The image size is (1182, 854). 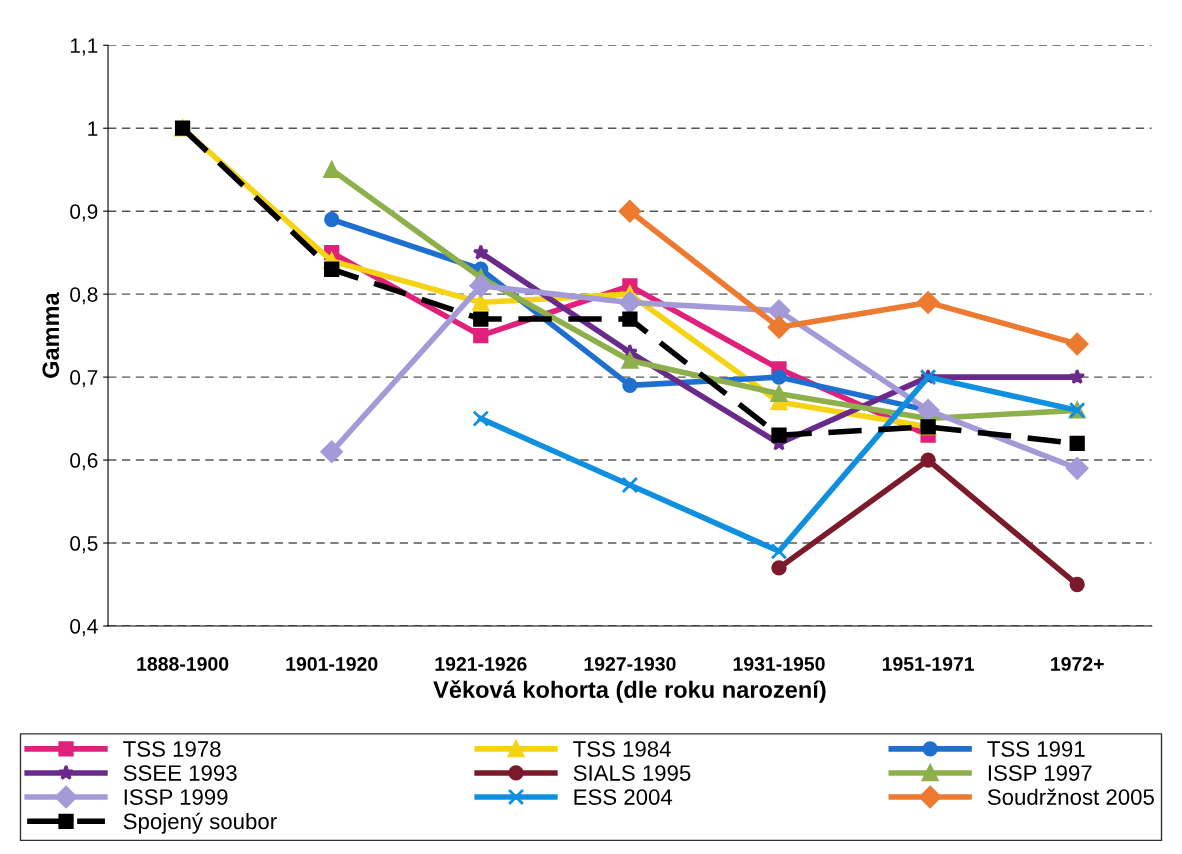 What do you see at coordinates (176, 797) in the screenshot?
I see `legend-label: ISSP 1999` at bounding box center [176, 797].